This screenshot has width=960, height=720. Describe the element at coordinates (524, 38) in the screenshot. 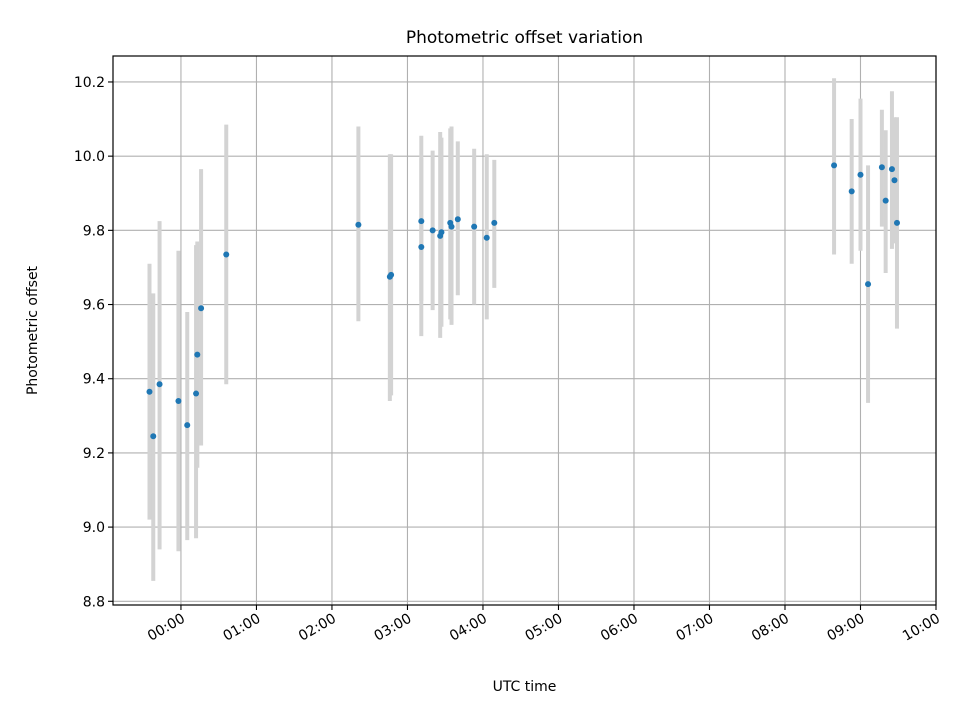

I see `chart-title: Photometric offset variation` at that location.